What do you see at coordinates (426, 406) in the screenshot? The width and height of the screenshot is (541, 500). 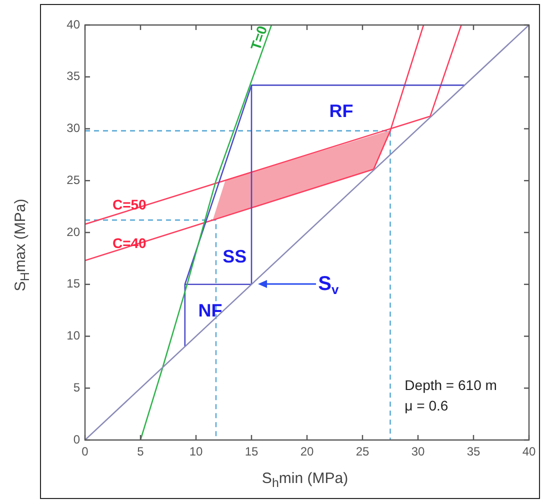 I see `annotation: μ = 0.6` at bounding box center [426, 406].